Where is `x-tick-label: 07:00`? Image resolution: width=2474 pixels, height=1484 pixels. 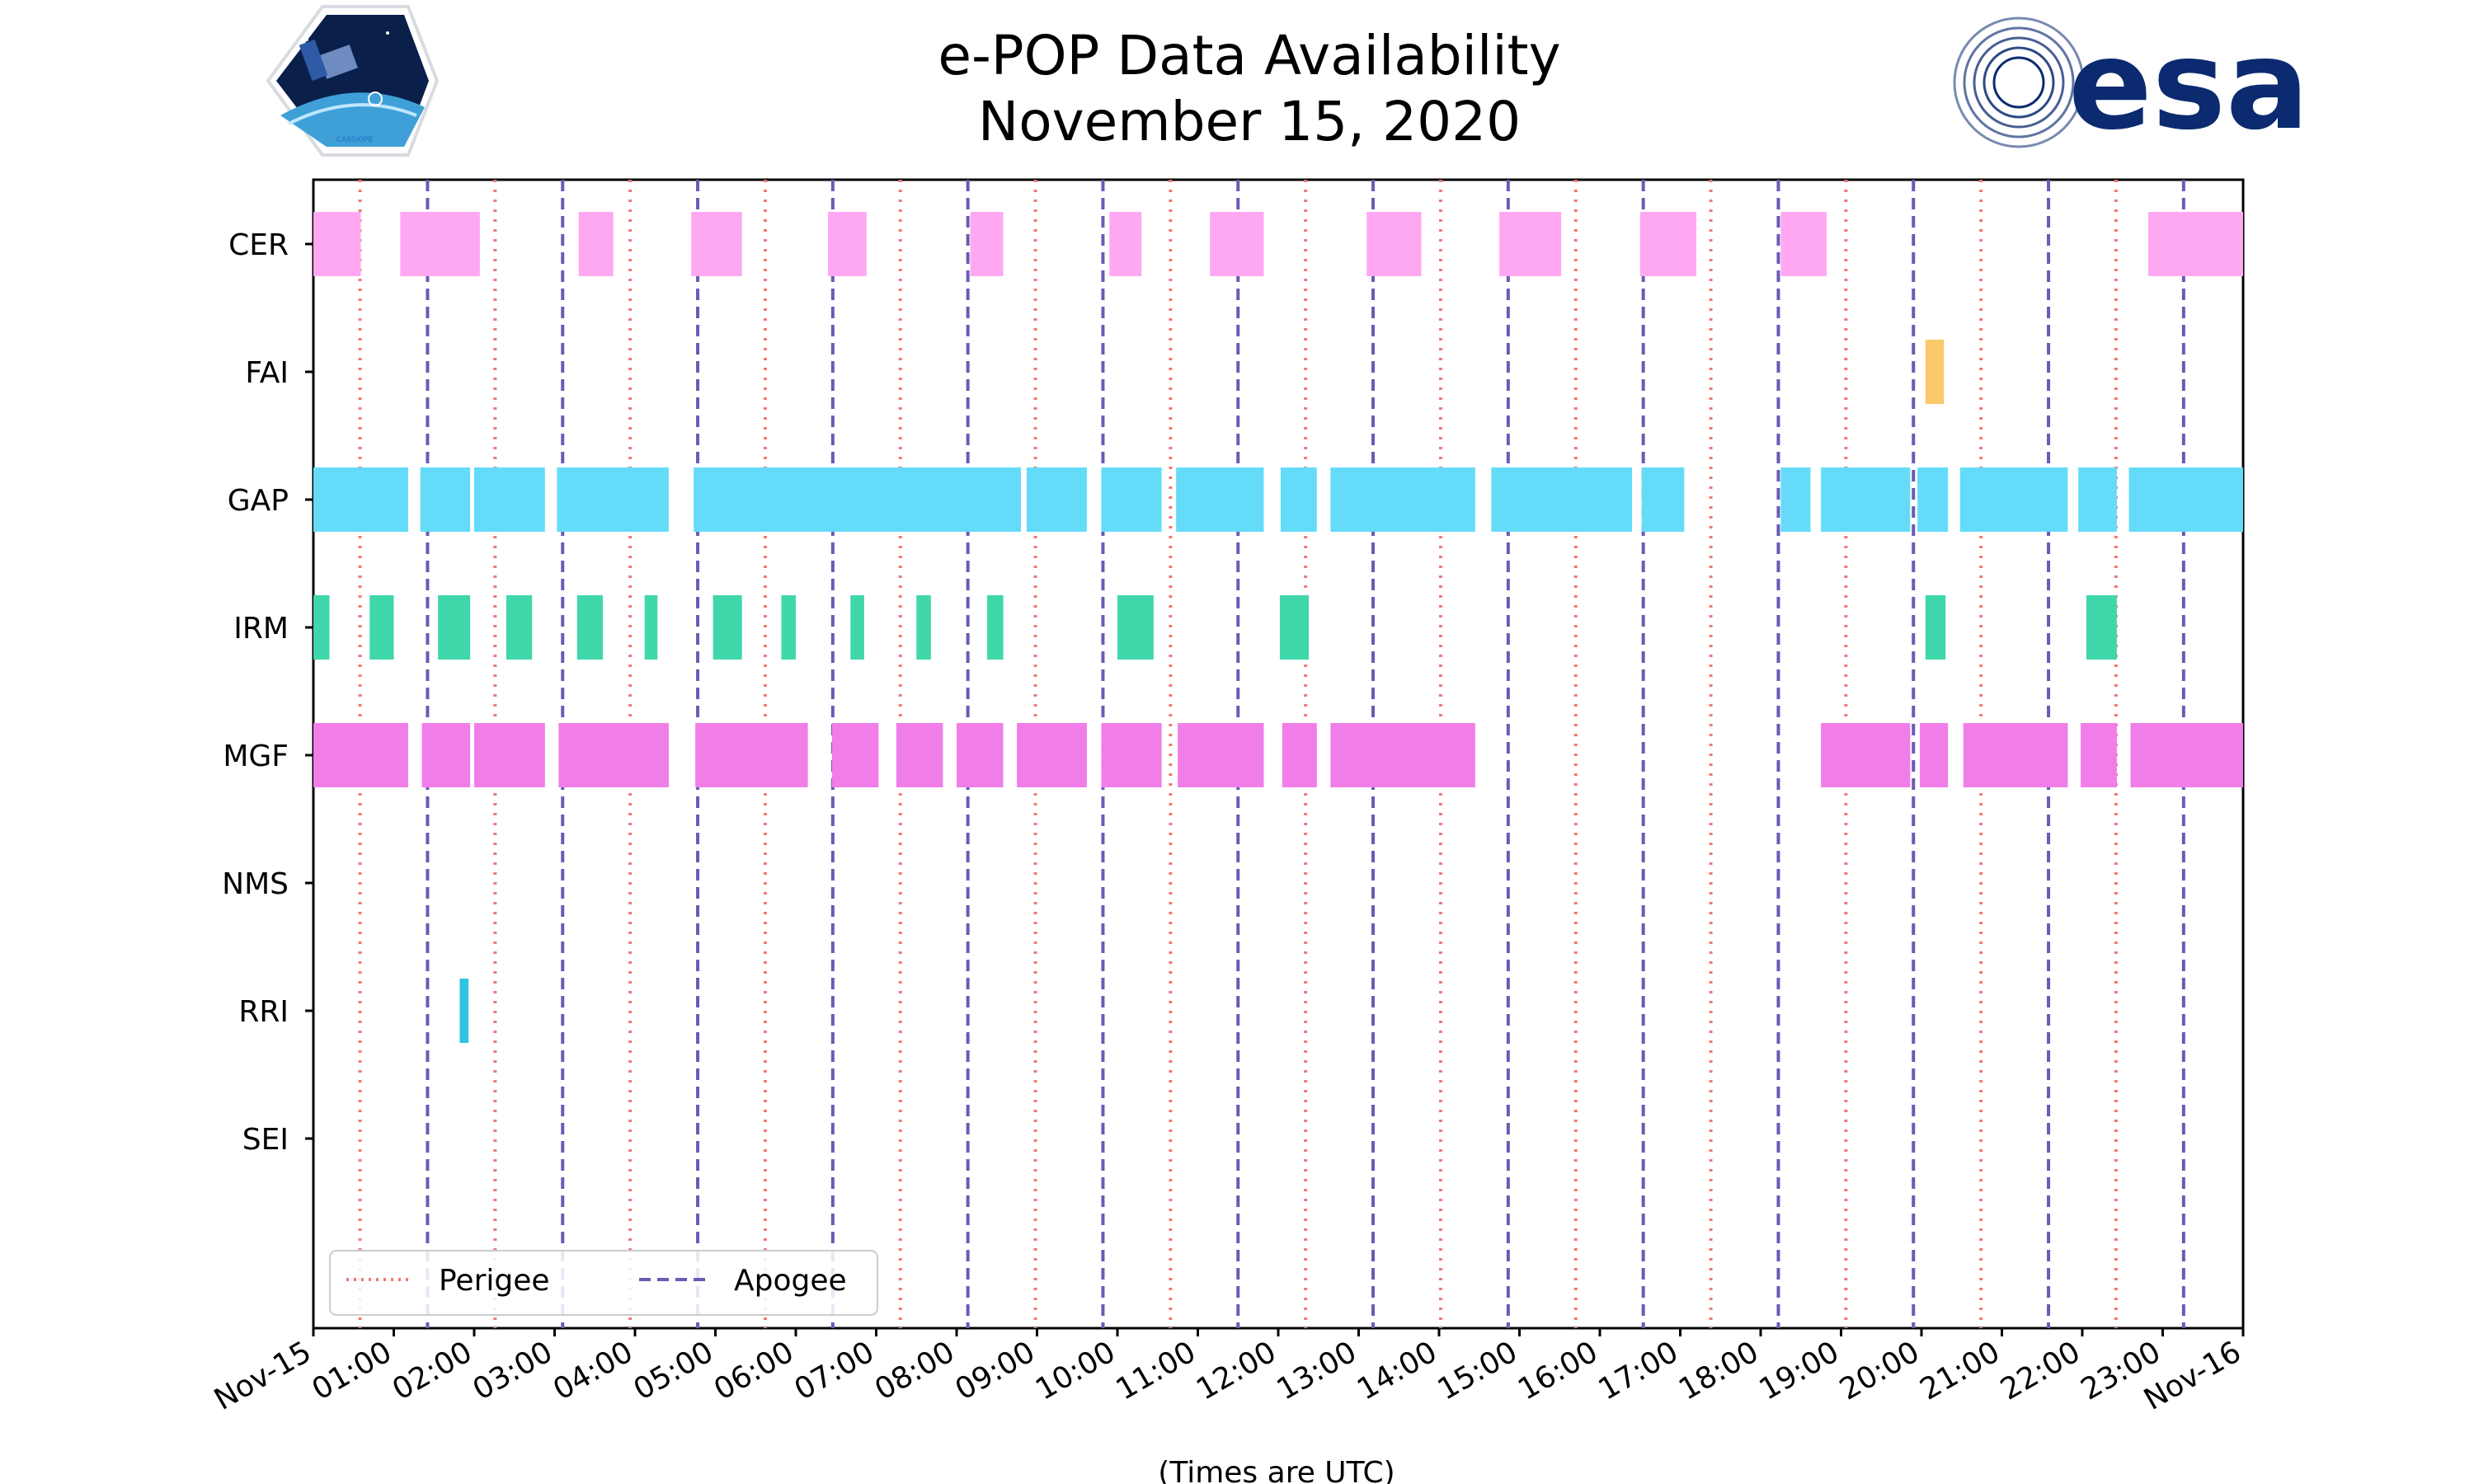
x-tick-label: 07:00 is located at coordinates (834, 1371).